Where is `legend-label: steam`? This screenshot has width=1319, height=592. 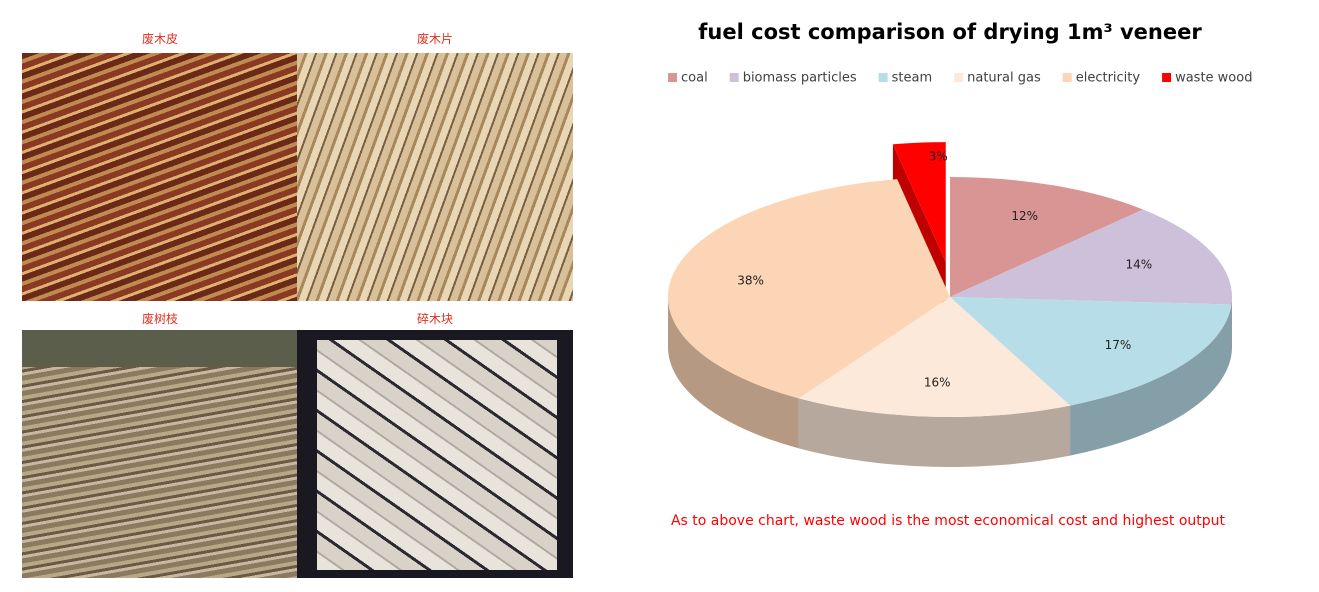
legend-label: steam is located at coordinates (912, 78).